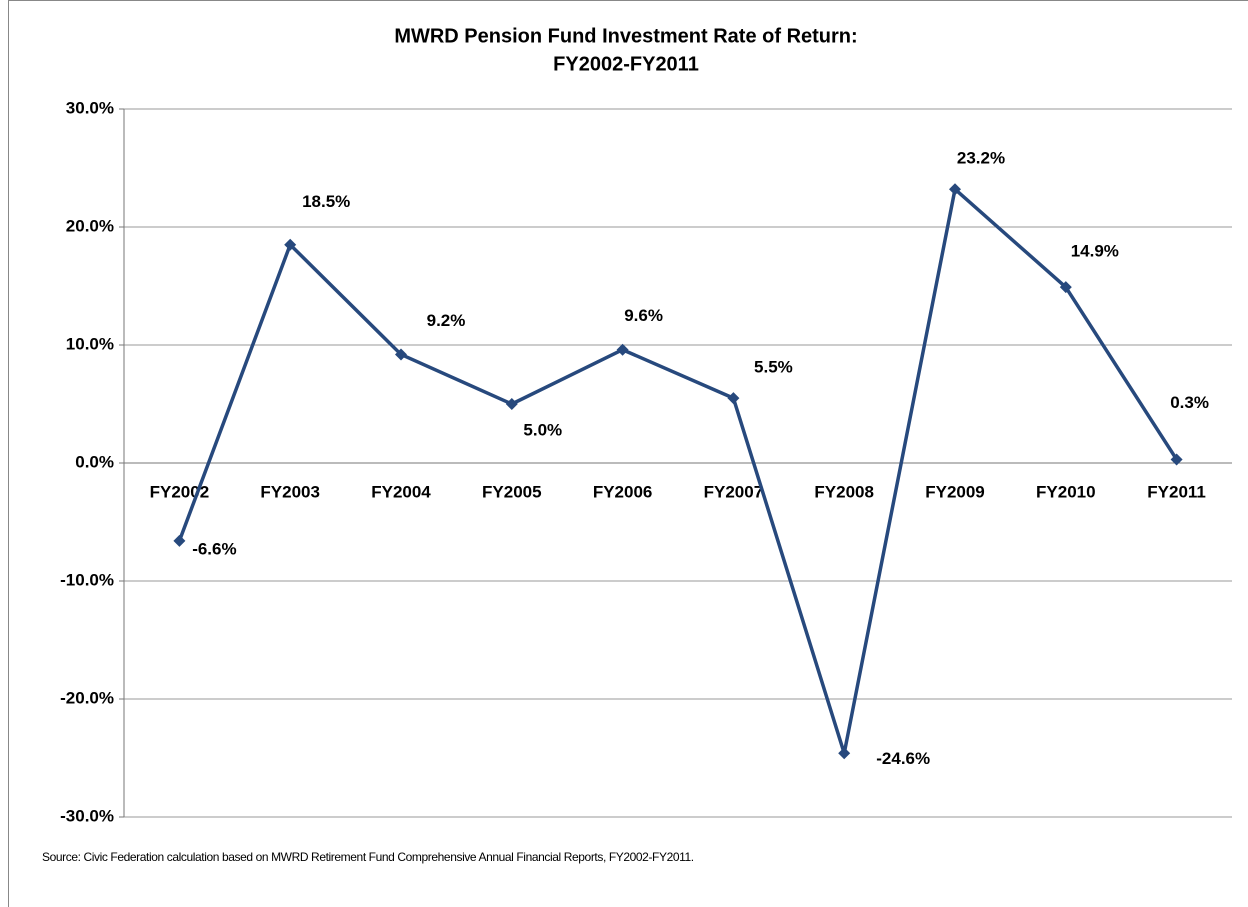 This screenshot has height=907, width=1248. What do you see at coordinates (87, 579) in the screenshot?
I see `y-tick-label: -10.0%` at bounding box center [87, 579].